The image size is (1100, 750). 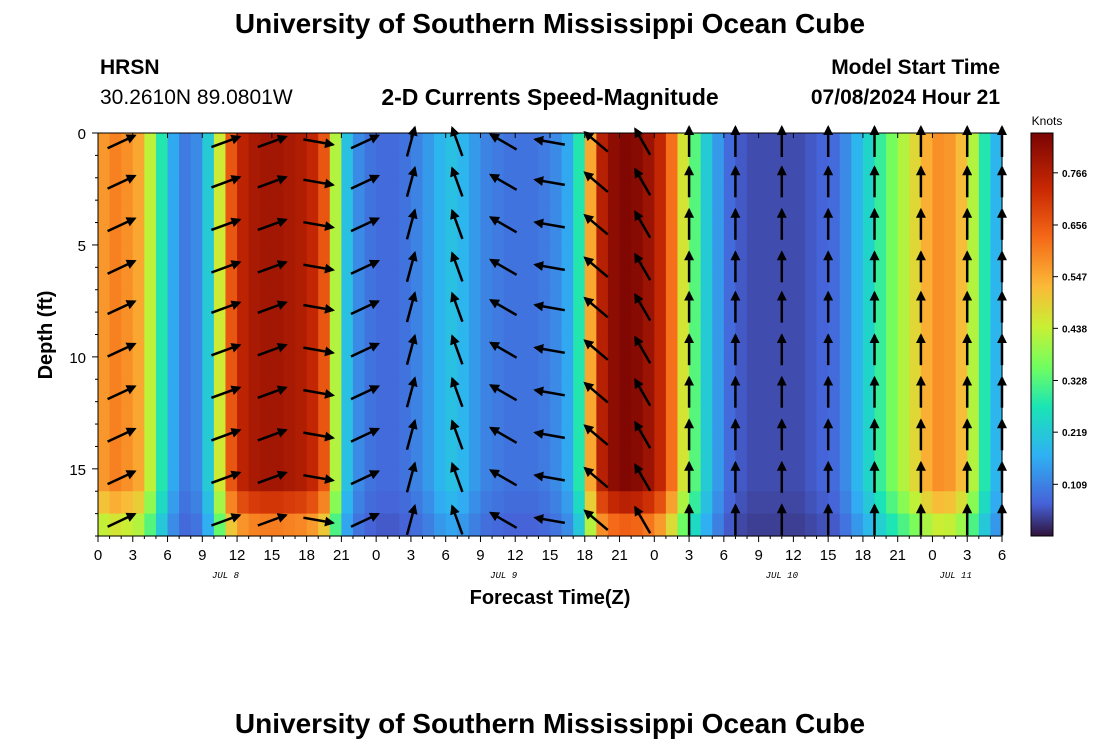 I want to click on x-tick-label: 18, so click(x=306, y=555).